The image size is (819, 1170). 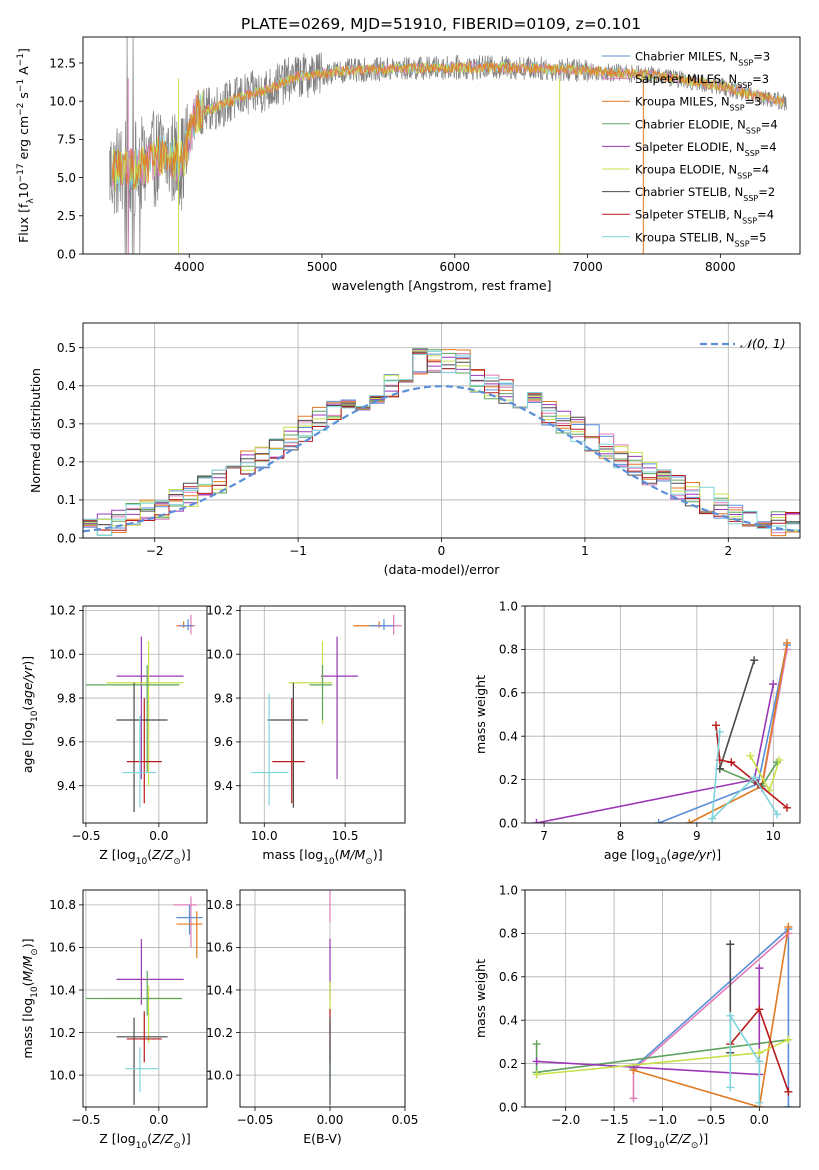 What do you see at coordinates (66, 698) in the screenshot?
I see `y-tick-label: 9.8` at bounding box center [66, 698].